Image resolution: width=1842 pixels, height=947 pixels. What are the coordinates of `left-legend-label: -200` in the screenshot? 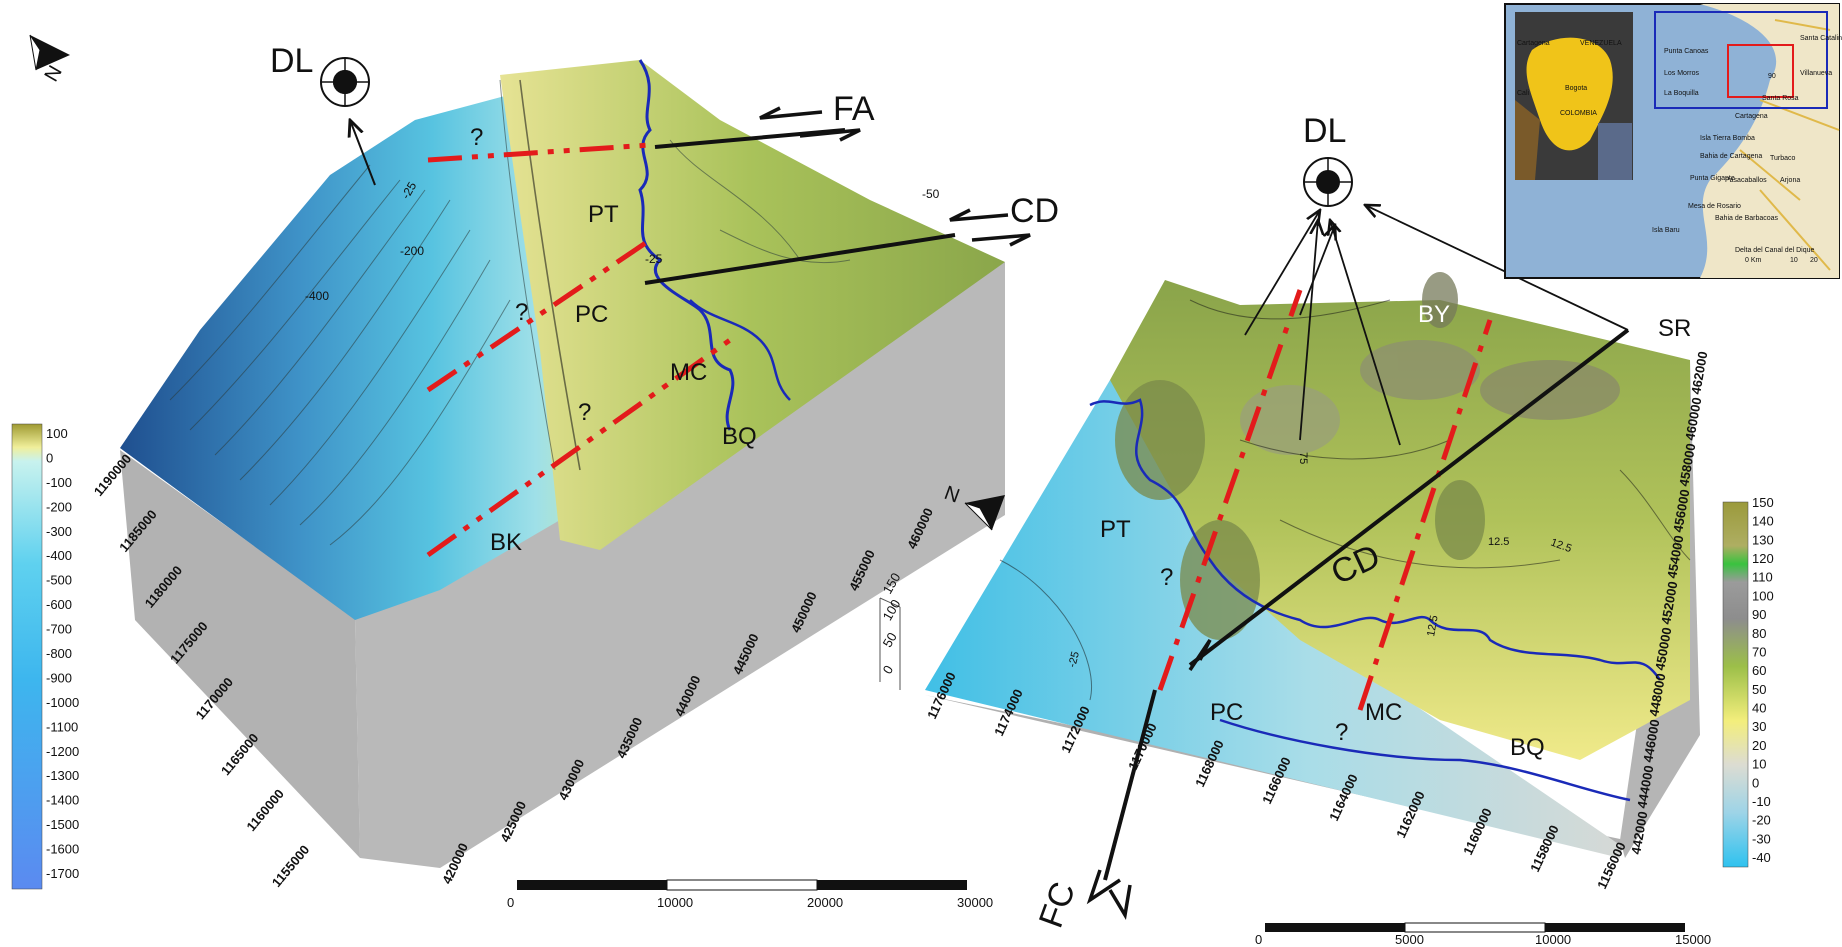 It's located at (59, 506).